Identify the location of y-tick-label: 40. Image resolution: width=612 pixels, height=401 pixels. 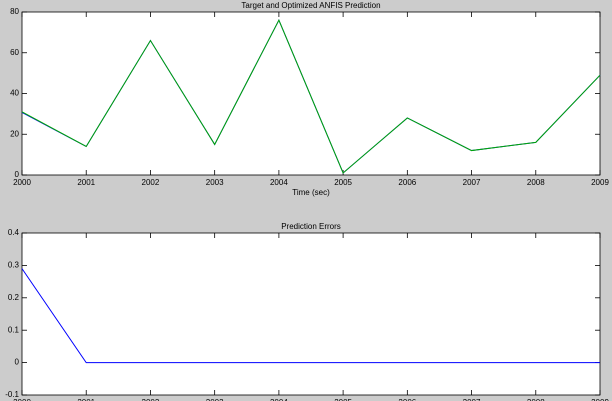
(14, 93).